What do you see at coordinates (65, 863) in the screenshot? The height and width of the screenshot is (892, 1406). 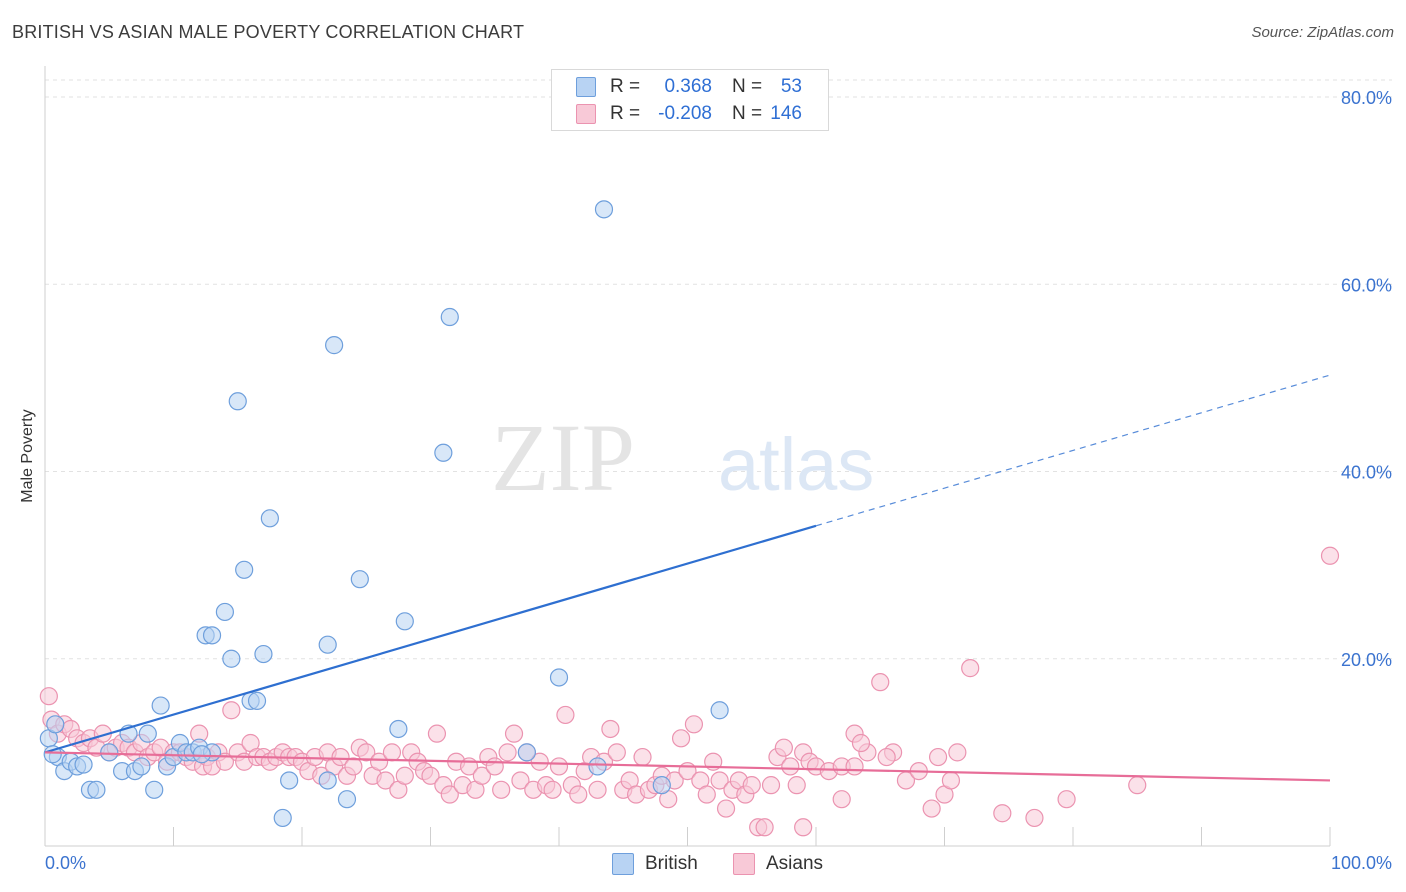 I see `x-tick-label: 0.0%` at bounding box center [65, 863].